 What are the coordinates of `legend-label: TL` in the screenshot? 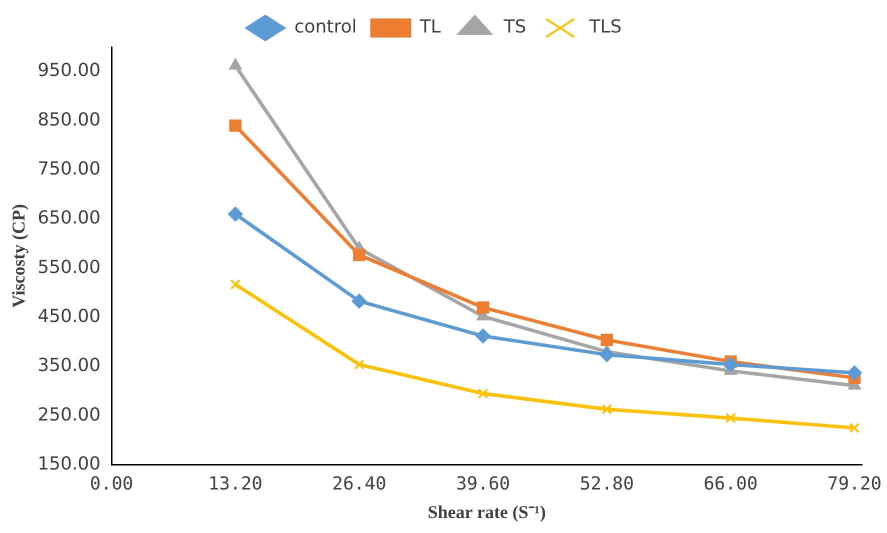 It's located at (429, 27).